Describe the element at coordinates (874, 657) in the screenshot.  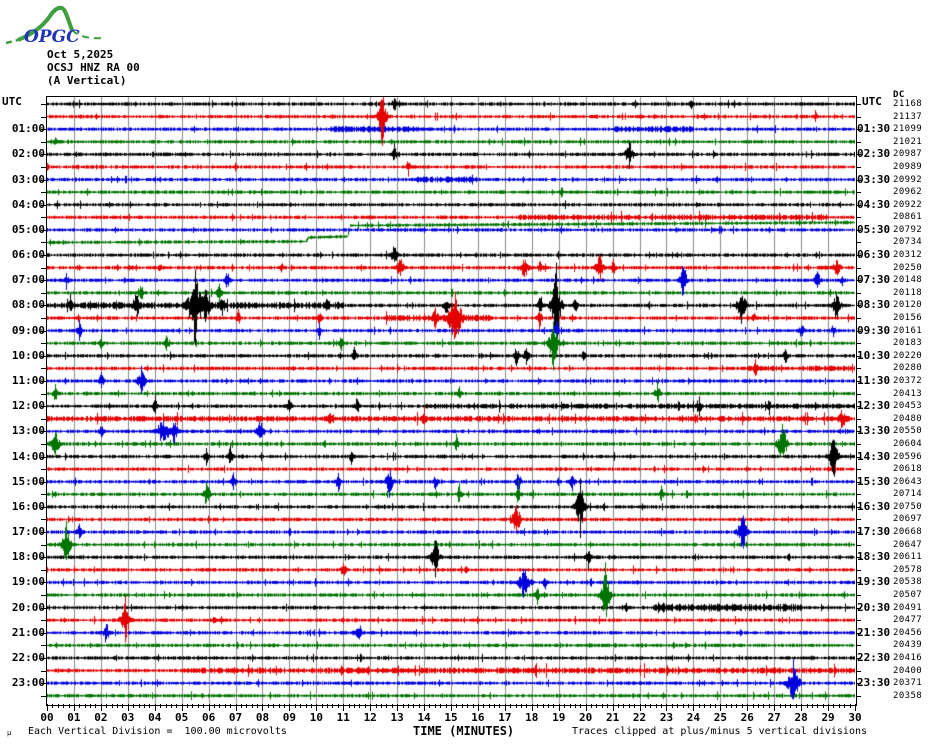
I see `right-time-label: 22:30` at that location.